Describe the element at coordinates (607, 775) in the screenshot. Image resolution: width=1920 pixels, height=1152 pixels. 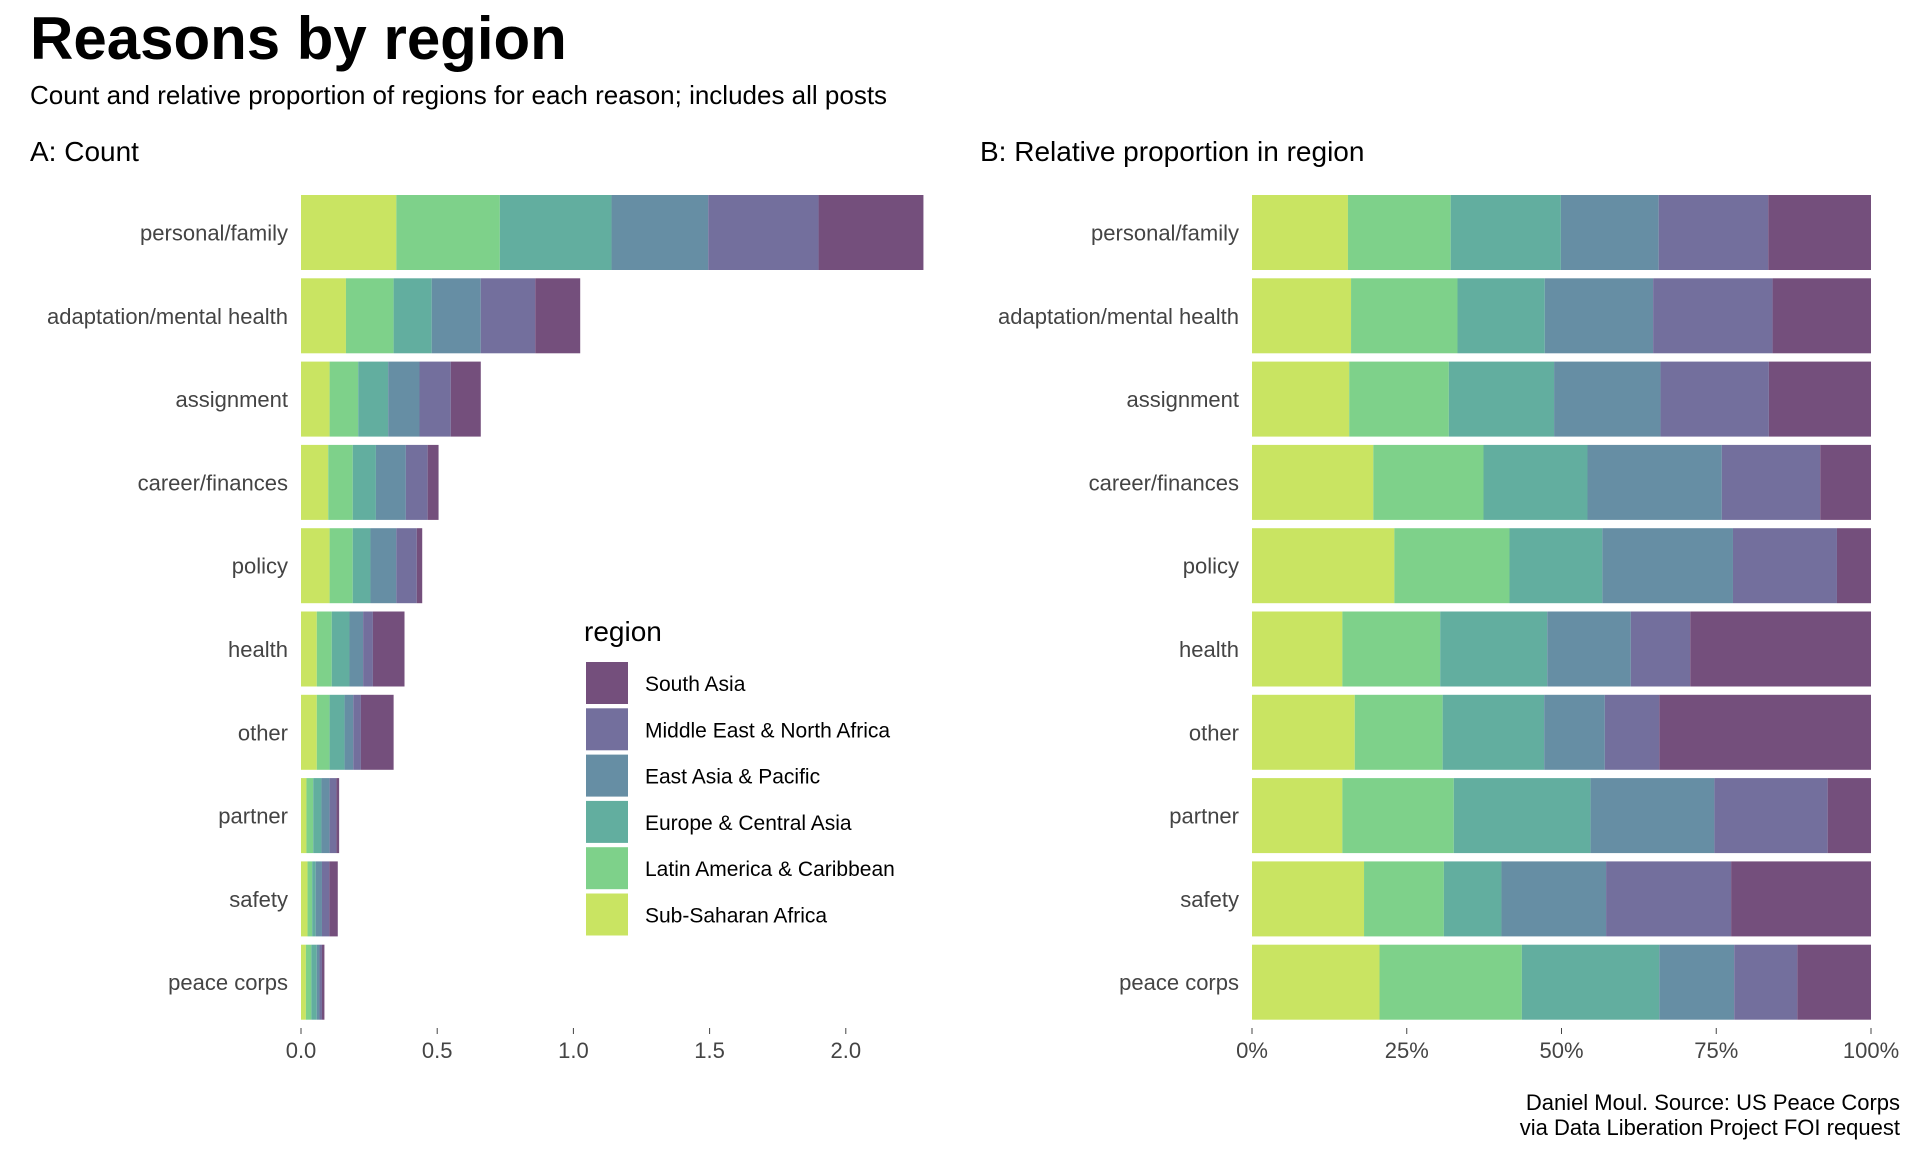
I see `legend-swatch-east-asia-pacific` at that location.